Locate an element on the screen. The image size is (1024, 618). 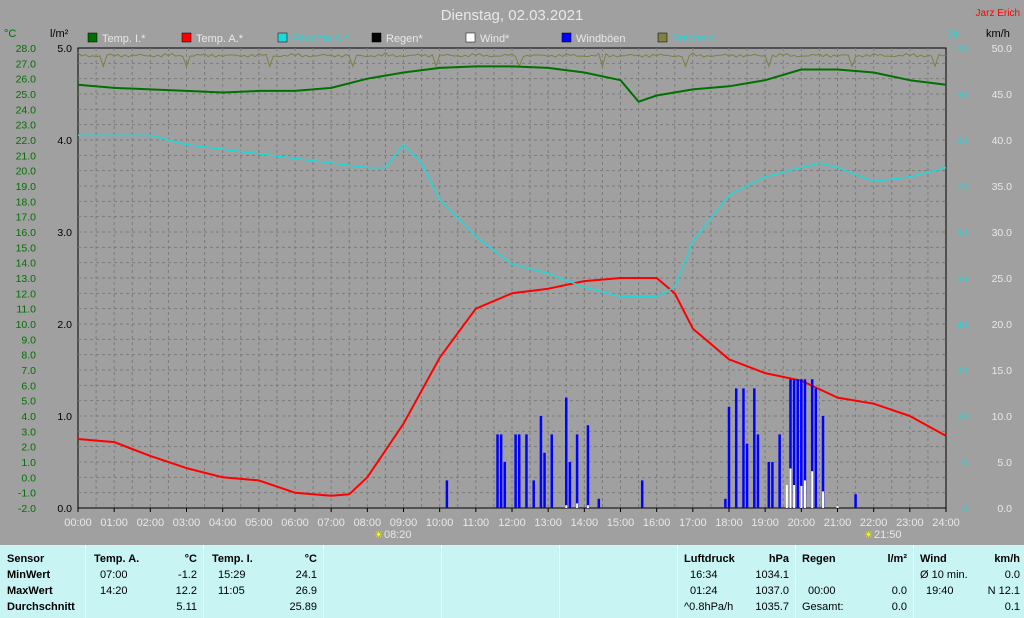
rain-tick-label: 0.0 is located at coordinates (64, 509).